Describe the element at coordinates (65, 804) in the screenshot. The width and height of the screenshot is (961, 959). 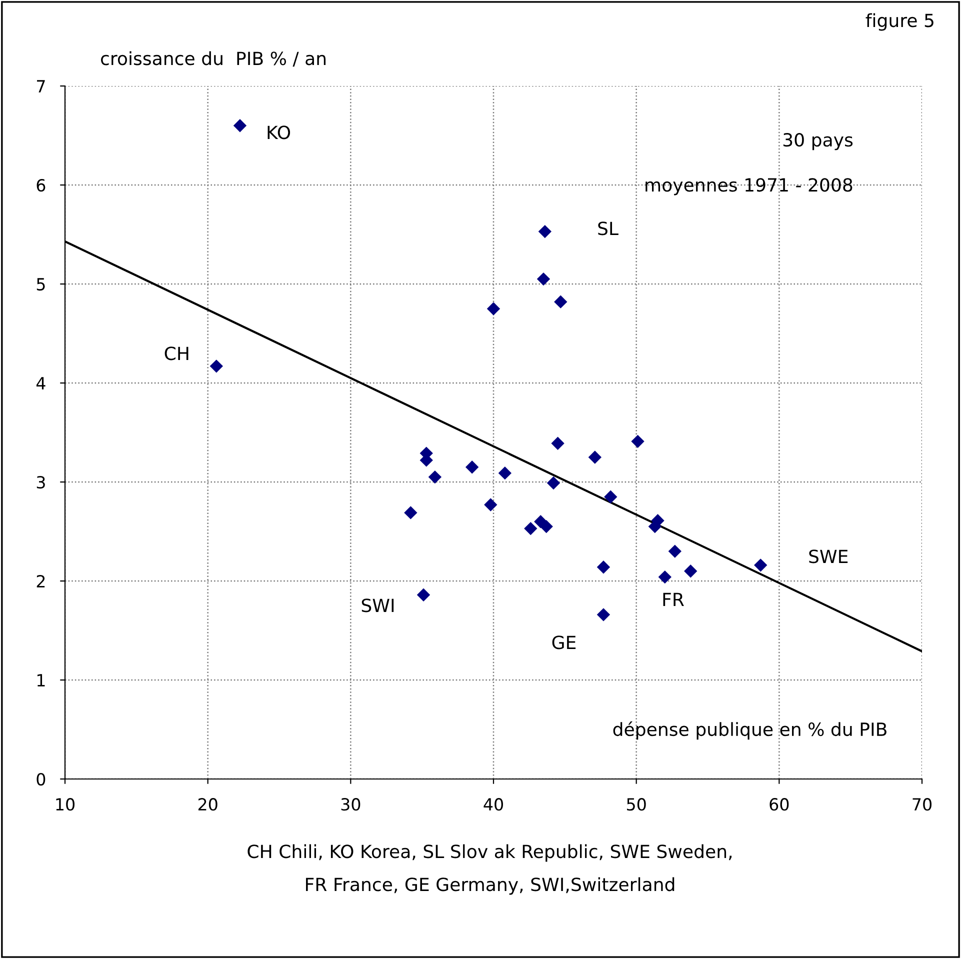
I see `x-tick-label: 10` at that location.